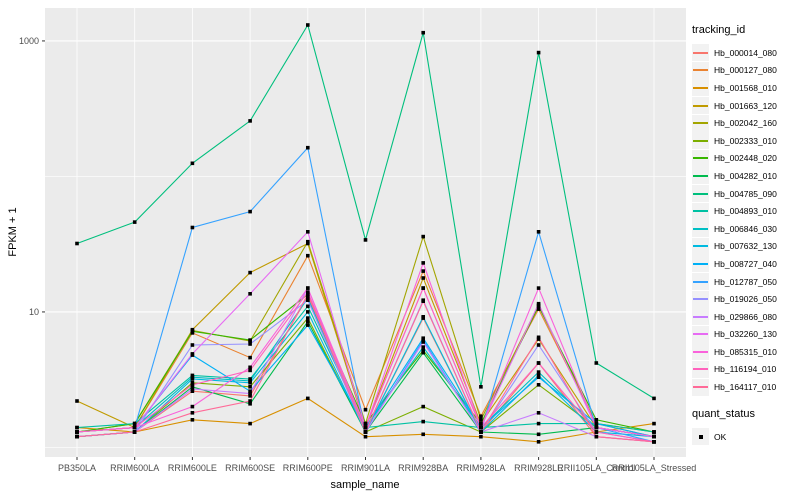 This screenshot has height=500, width=800. I want to click on x-tick-label: RRIM600PE, so click(308, 468).